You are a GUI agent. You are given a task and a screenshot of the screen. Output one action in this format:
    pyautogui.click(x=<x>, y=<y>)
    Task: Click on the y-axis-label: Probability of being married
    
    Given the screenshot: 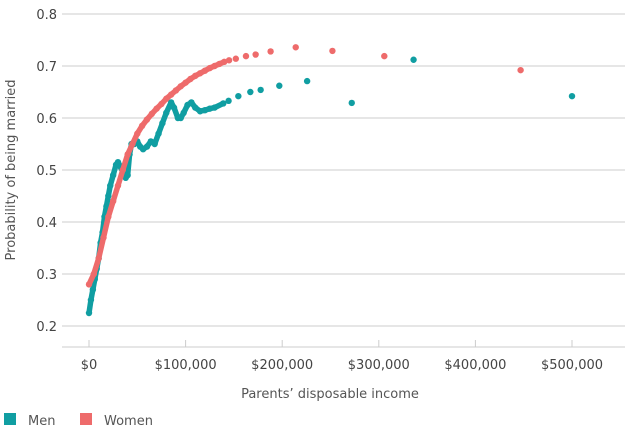 What is the action you would take?
    pyautogui.click(x=11, y=170)
    